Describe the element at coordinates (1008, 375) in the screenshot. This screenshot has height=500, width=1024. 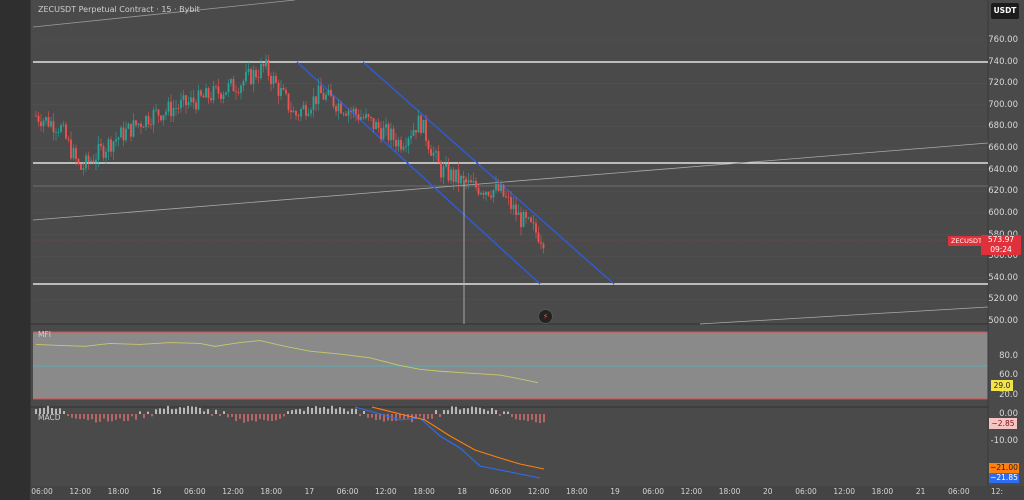
I see `mfi-tick: 60.0` at that location.